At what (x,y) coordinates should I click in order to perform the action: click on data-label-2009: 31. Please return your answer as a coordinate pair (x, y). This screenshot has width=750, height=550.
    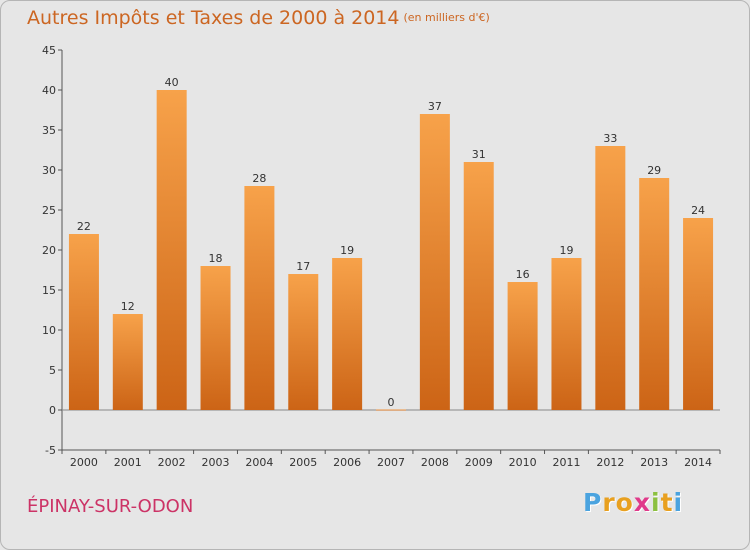
    Looking at the image, I should click on (479, 154).